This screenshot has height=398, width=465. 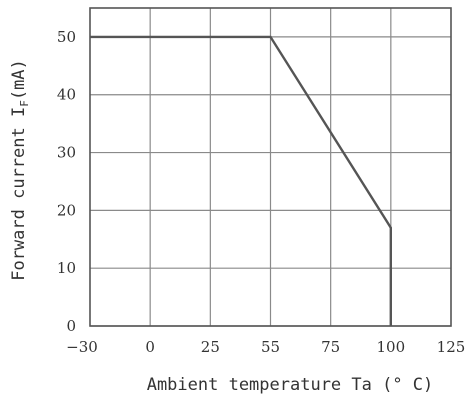 I want to click on x-tick-label: −30, so click(x=82, y=347).